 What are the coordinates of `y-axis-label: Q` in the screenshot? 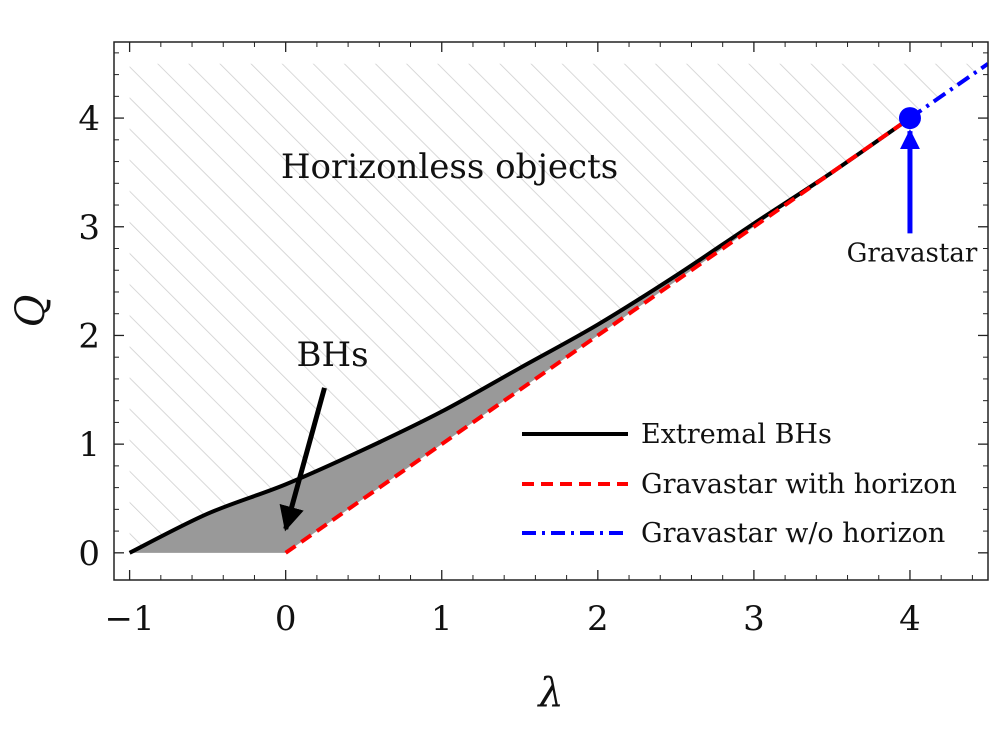 It's located at (31, 311).